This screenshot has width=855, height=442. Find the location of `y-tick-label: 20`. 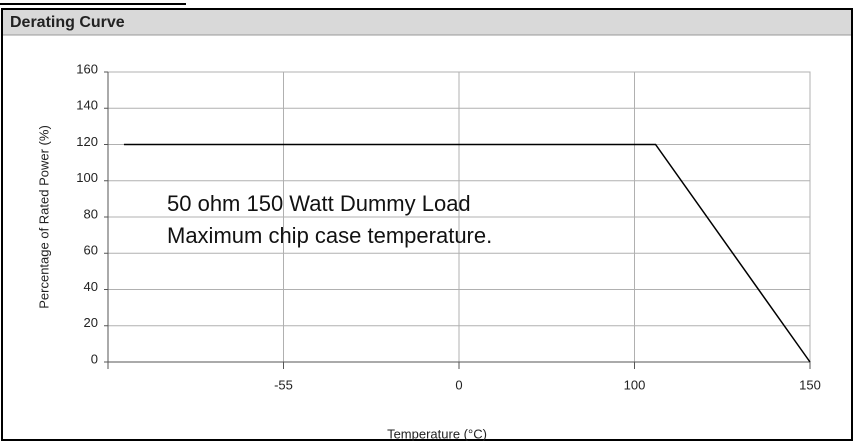

y-tick-label: 20 is located at coordinates (91, 322).